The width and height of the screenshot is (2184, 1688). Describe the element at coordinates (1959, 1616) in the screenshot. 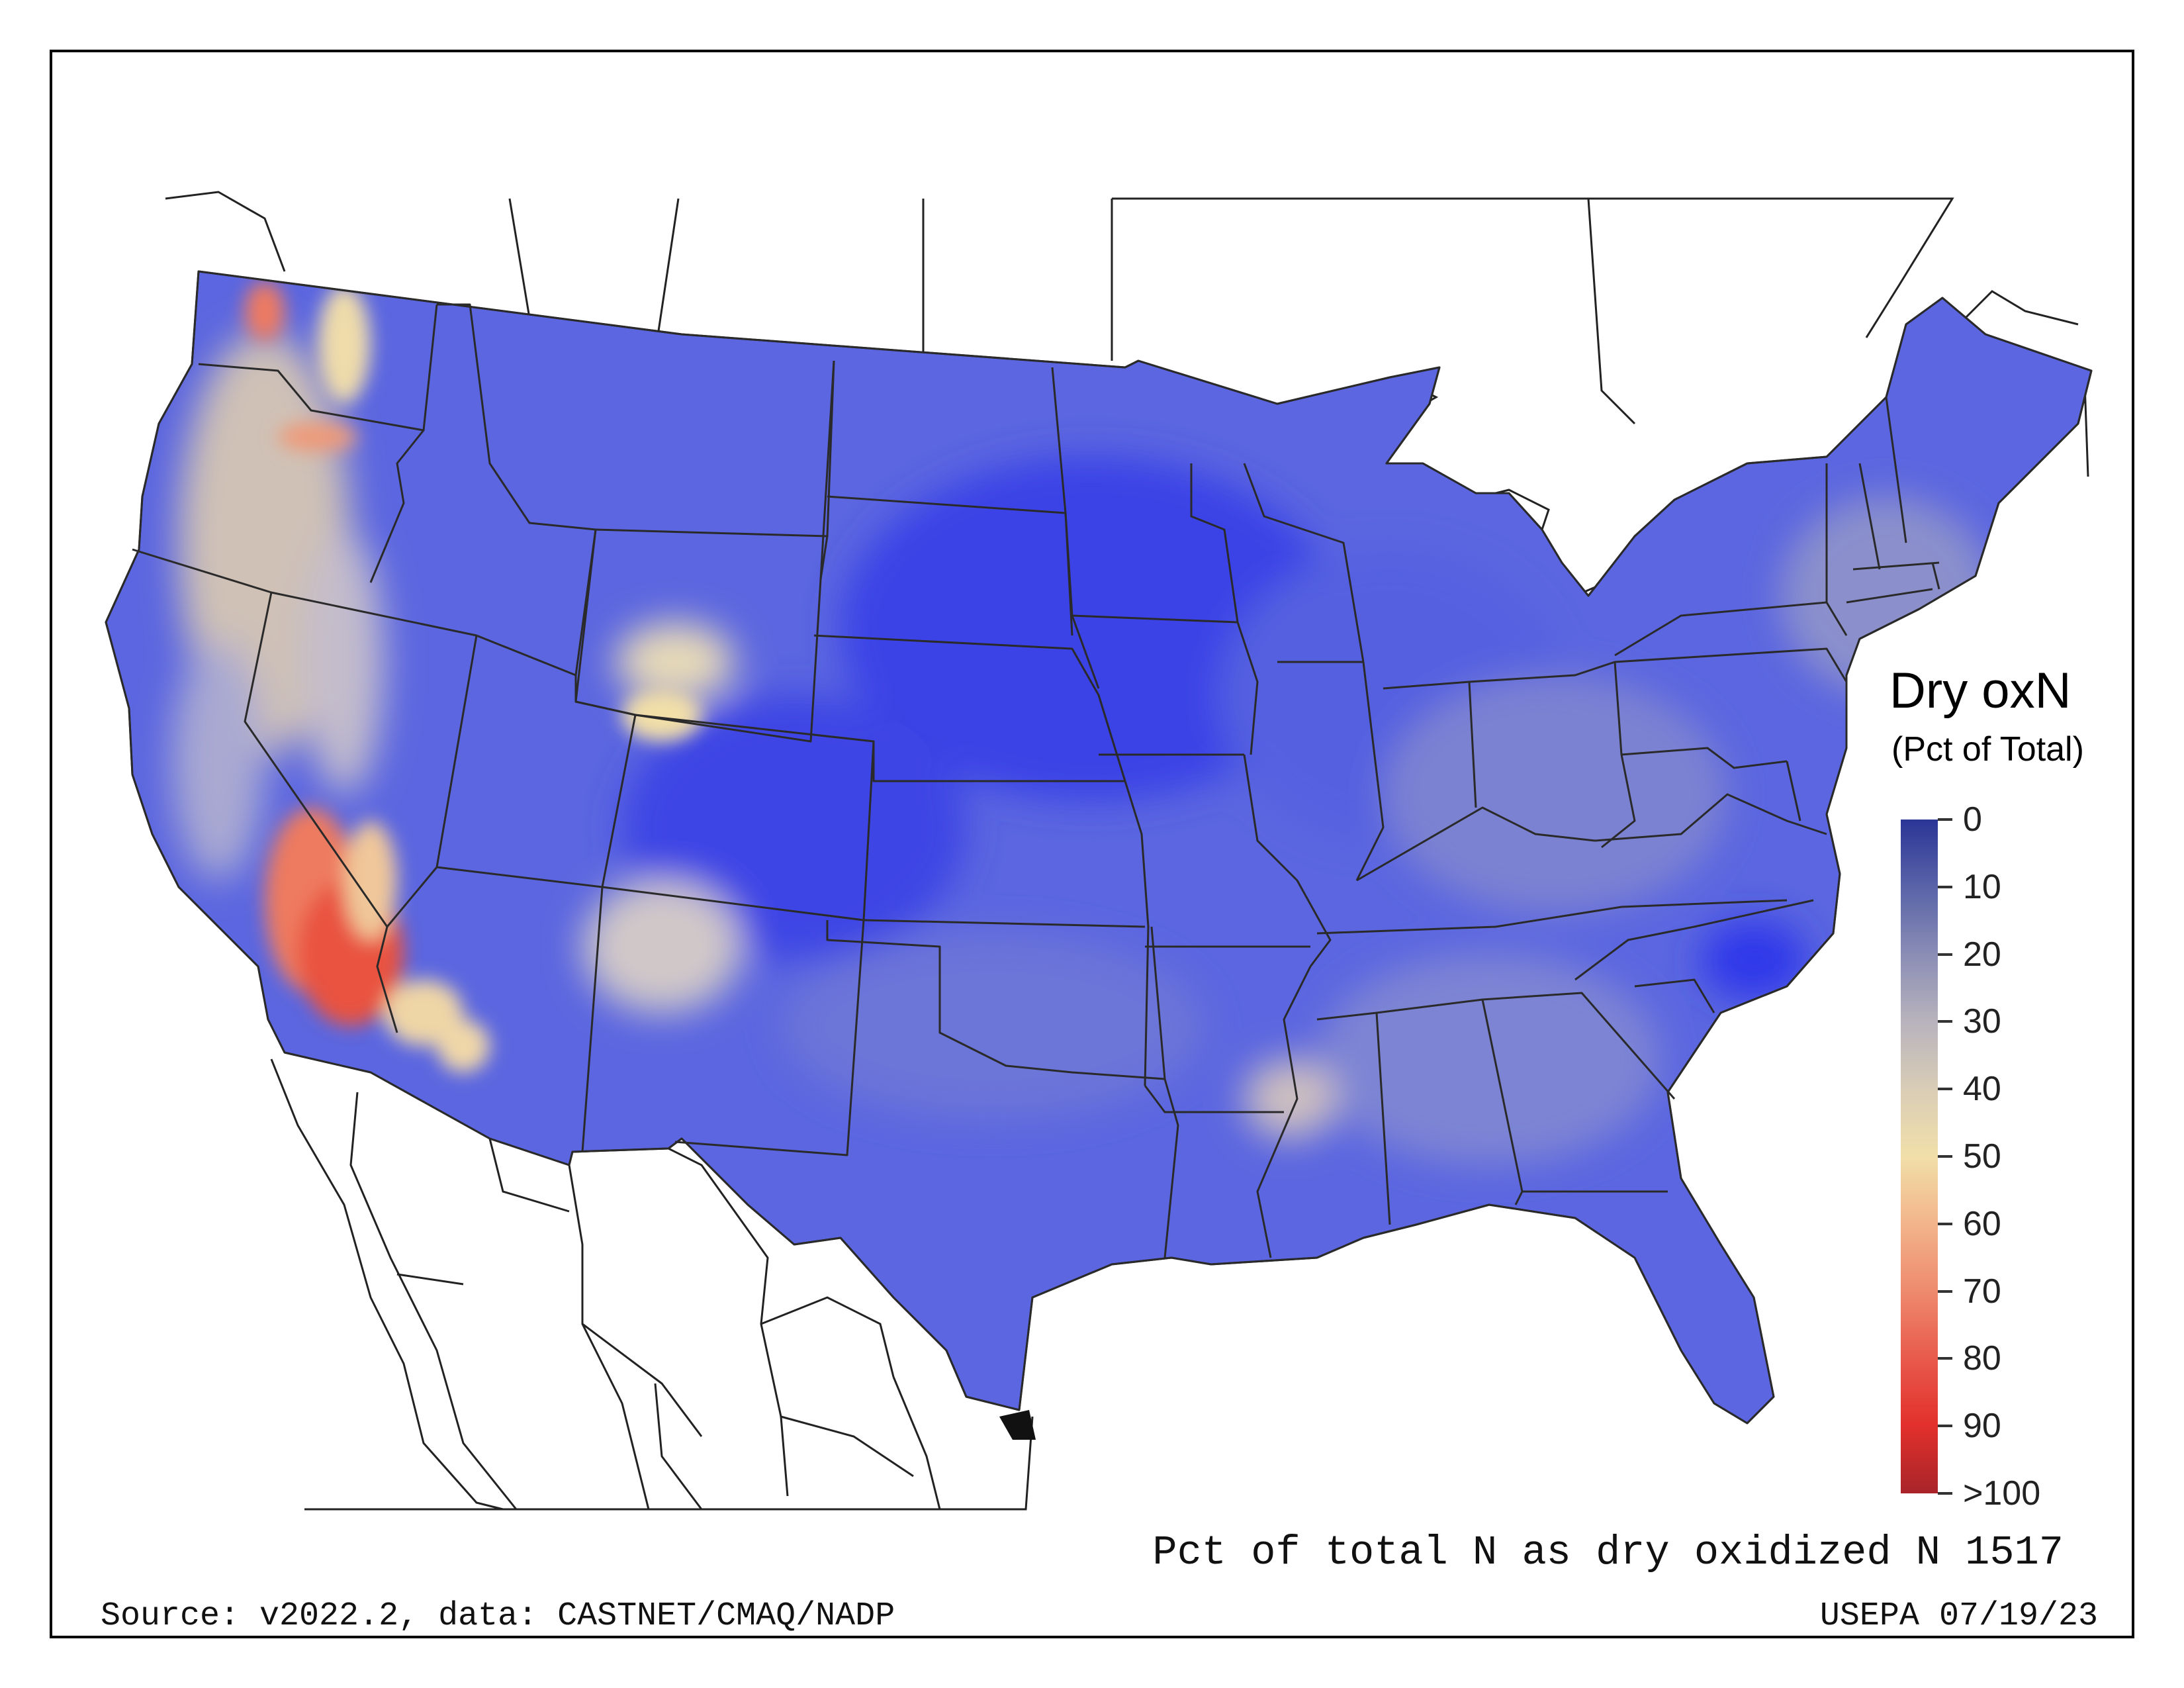

I see `agency-date: USEPA 07/19/23` at that location.